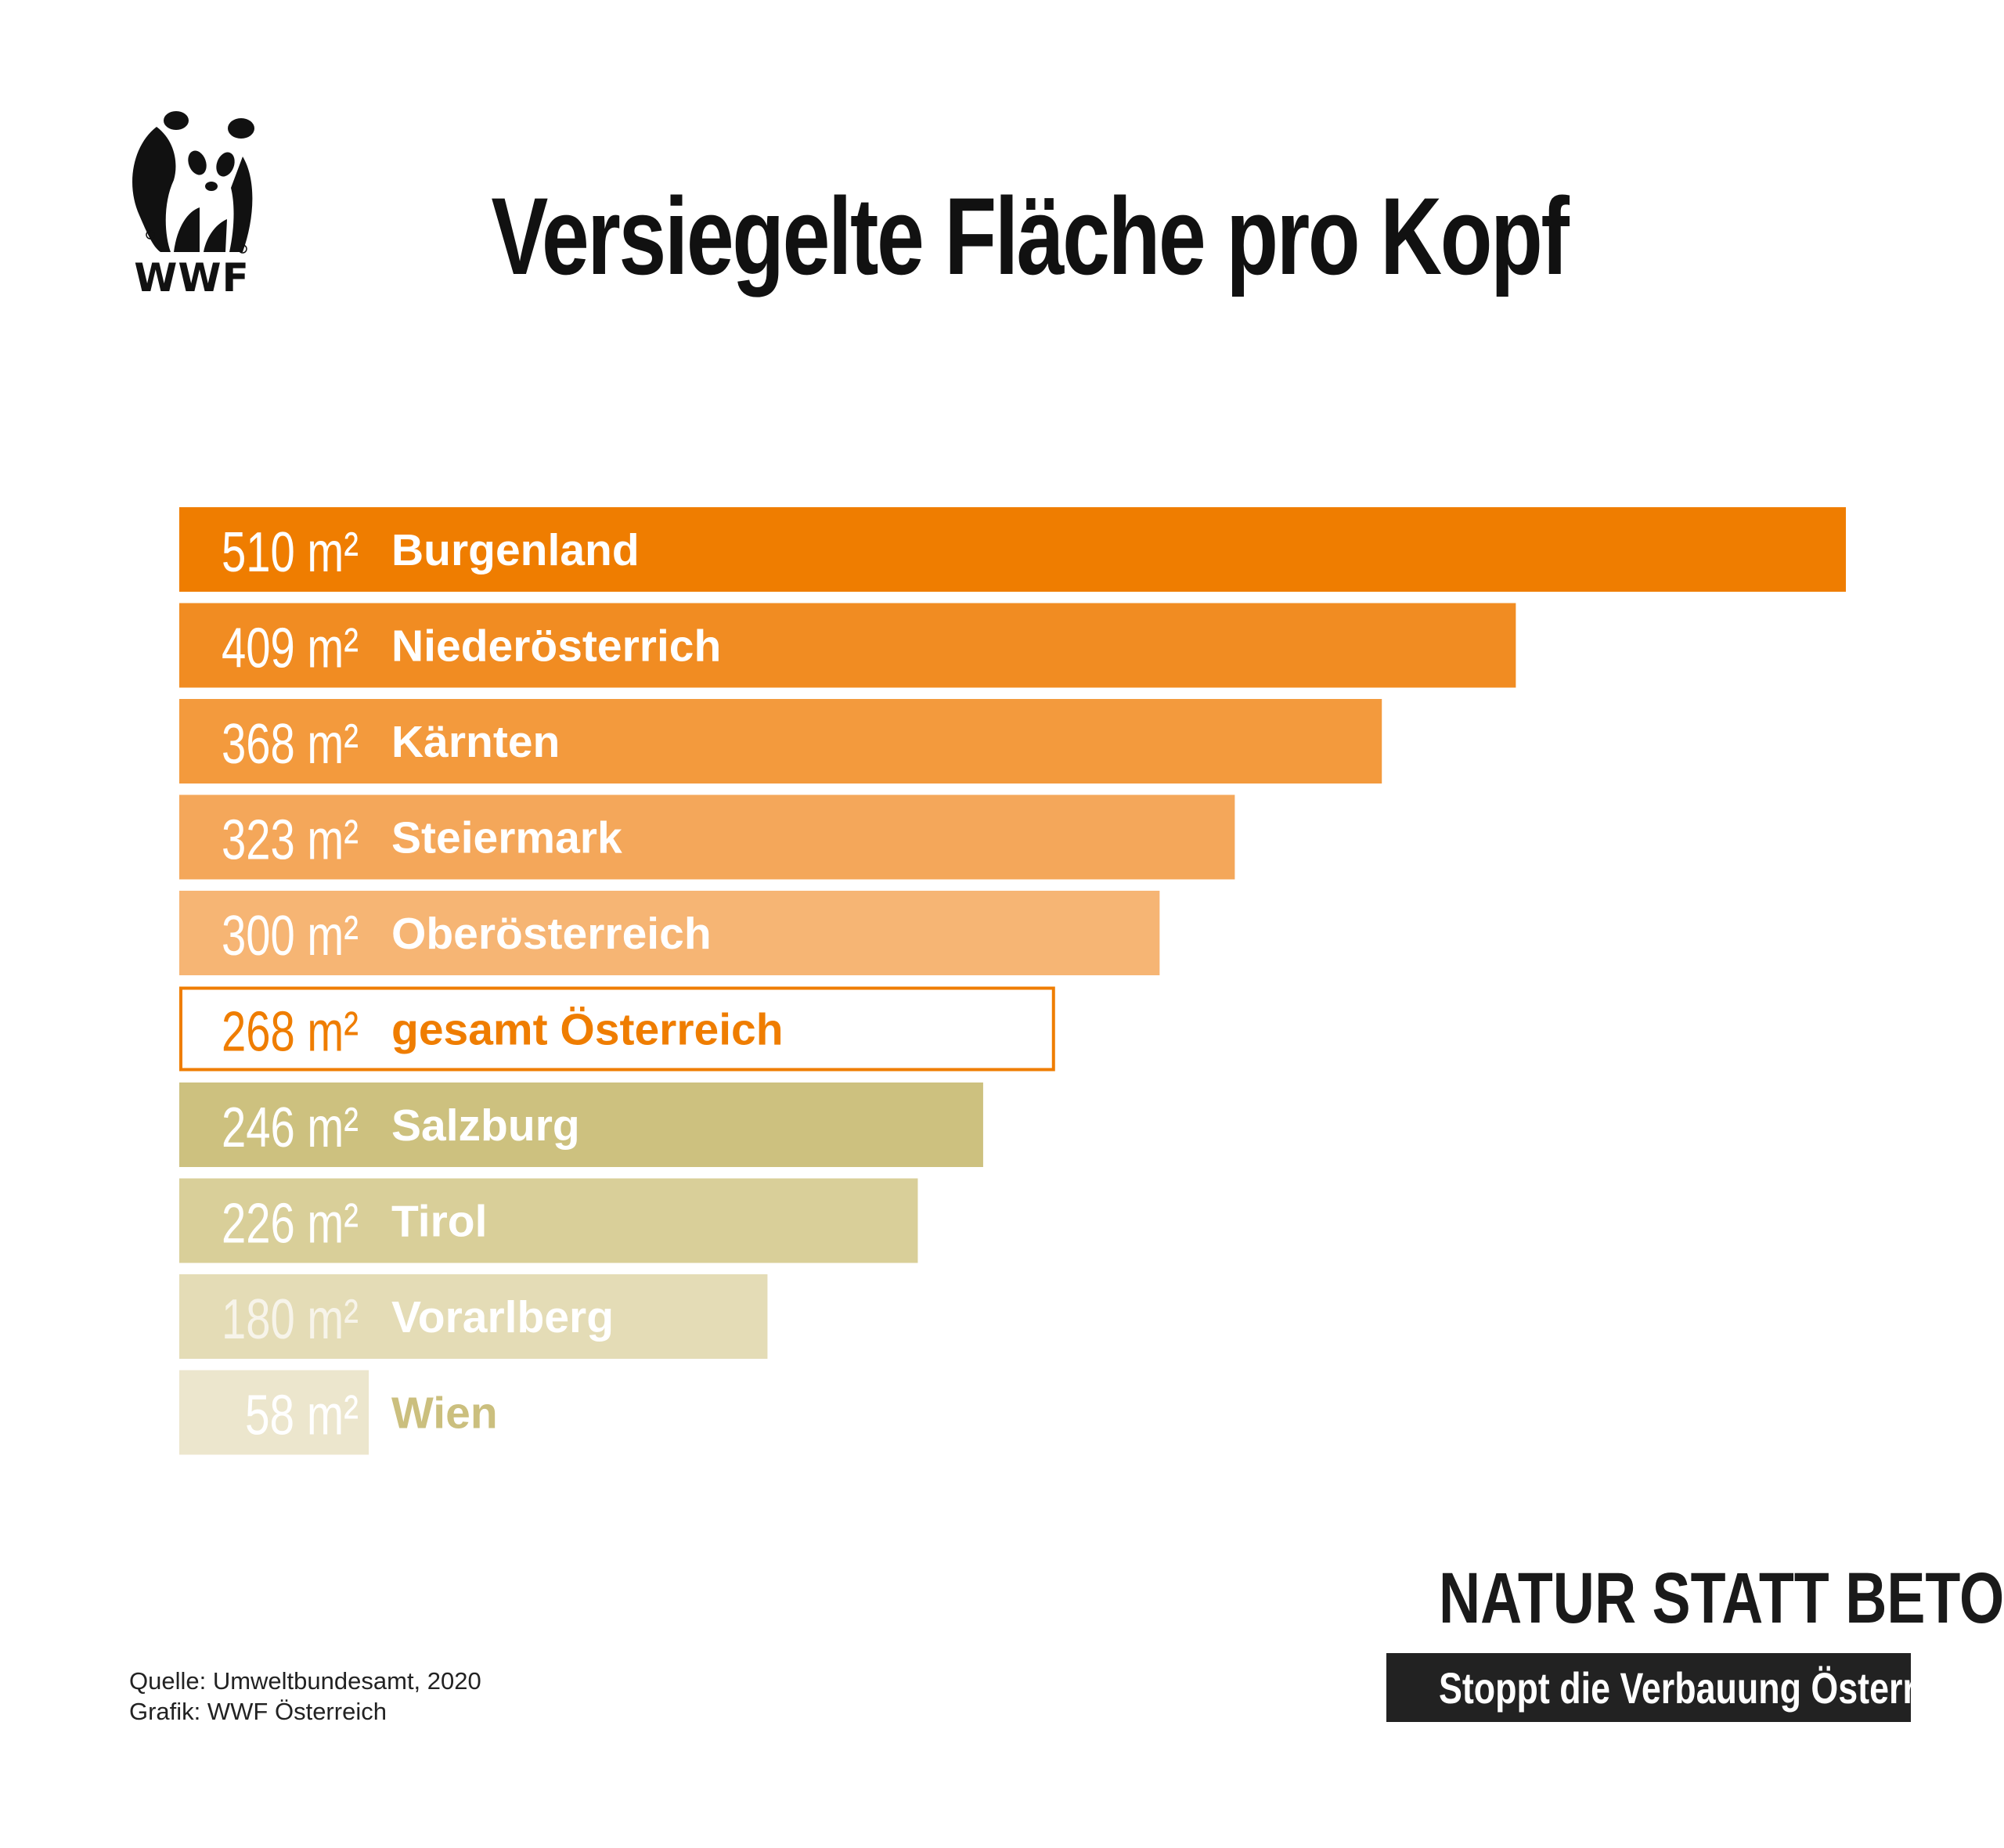  What do you see at coordinates (581, 1125) in the screenshot?
I see `bar-salzburg` at bounding box center [581, 1125].